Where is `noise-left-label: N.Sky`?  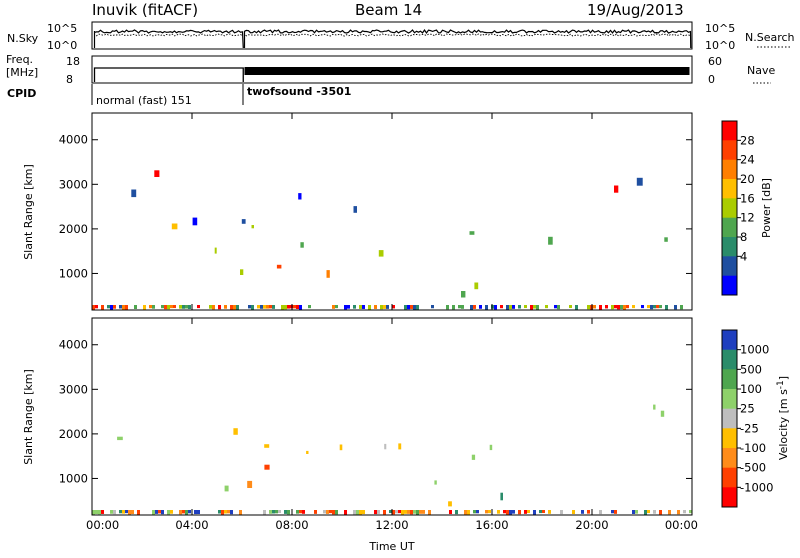 noise-left-label: N.Sky is located at coordinates (23, 38).